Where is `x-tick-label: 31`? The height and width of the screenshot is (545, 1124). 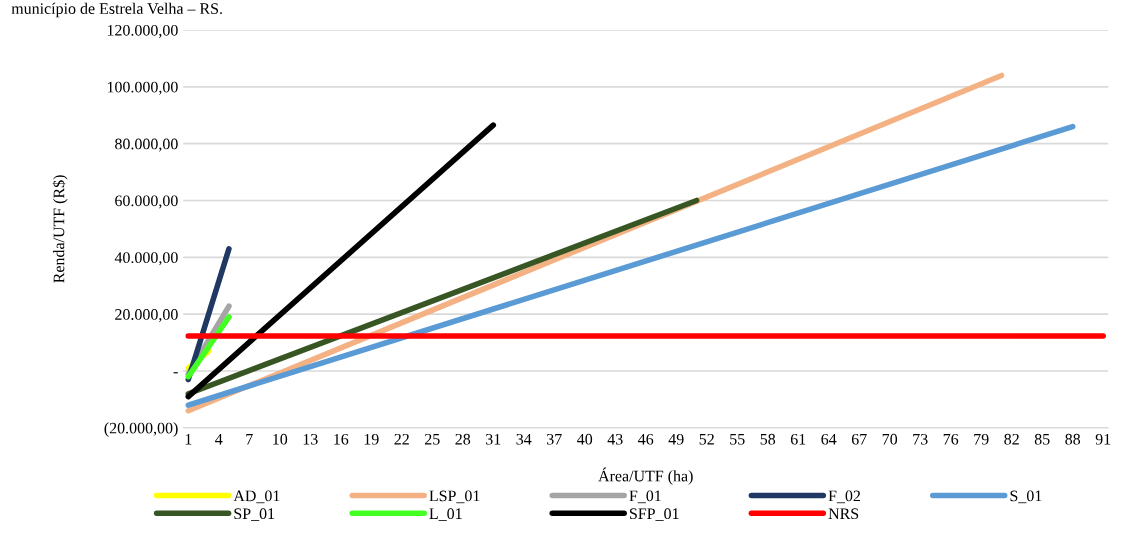 x-tick-label: 31 is located at coordinates (493, 439).